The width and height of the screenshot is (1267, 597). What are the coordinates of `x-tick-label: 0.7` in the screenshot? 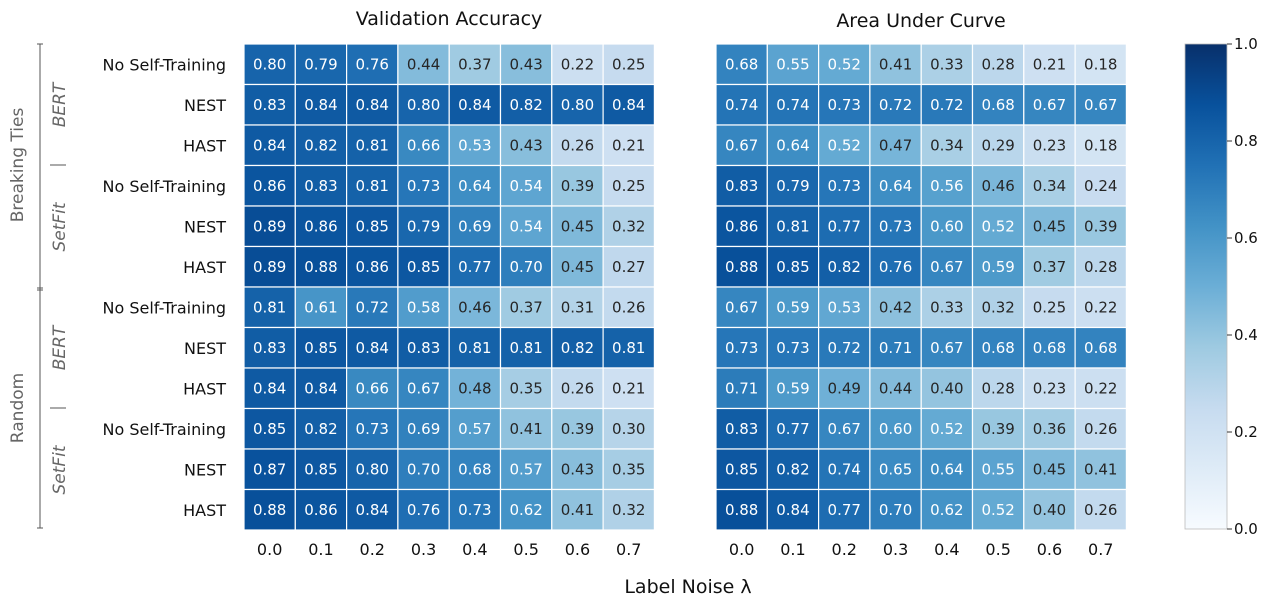 It's located at (1100, 549).